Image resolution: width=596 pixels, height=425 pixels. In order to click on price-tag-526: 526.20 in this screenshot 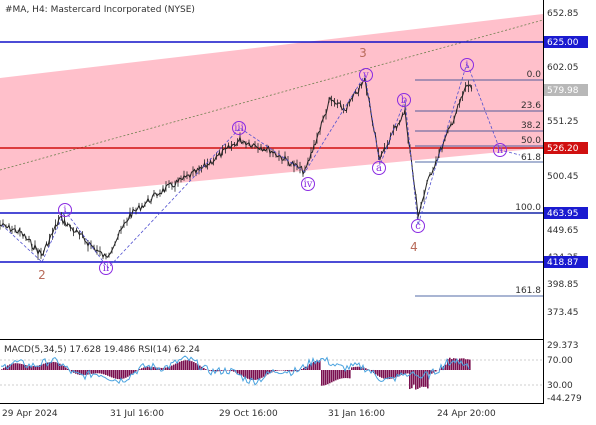, I will do `click(566, 148)`.